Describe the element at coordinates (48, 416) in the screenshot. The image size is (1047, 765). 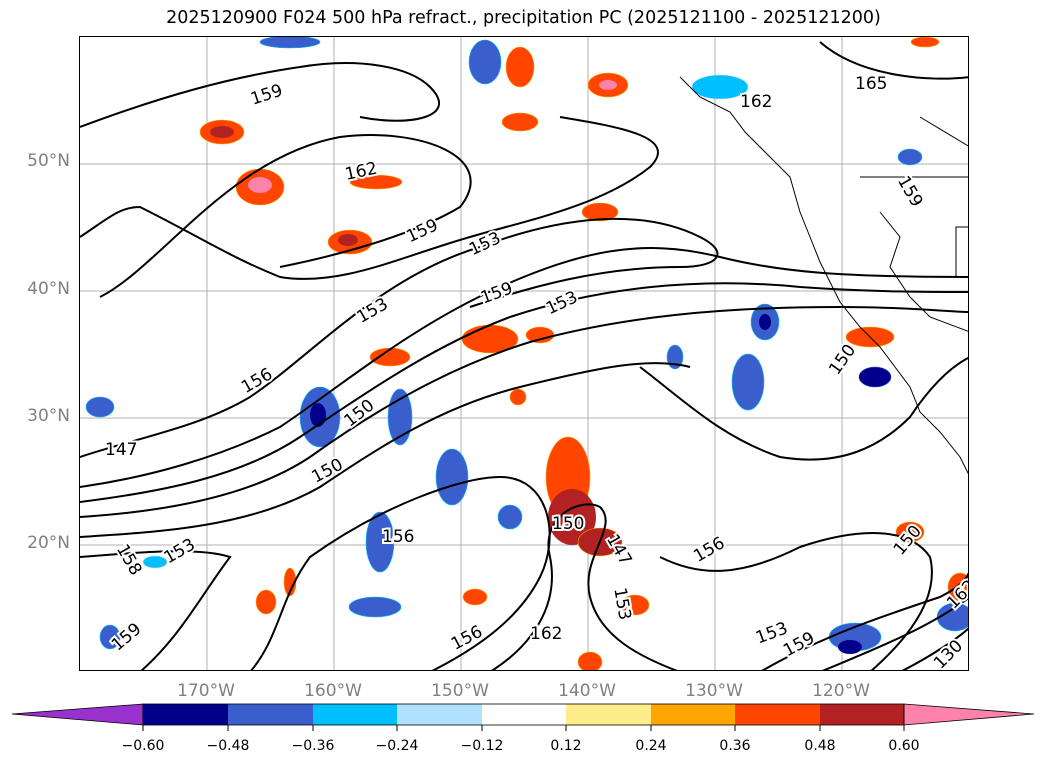
I see `lat-label-30n: 30°N` at that location.